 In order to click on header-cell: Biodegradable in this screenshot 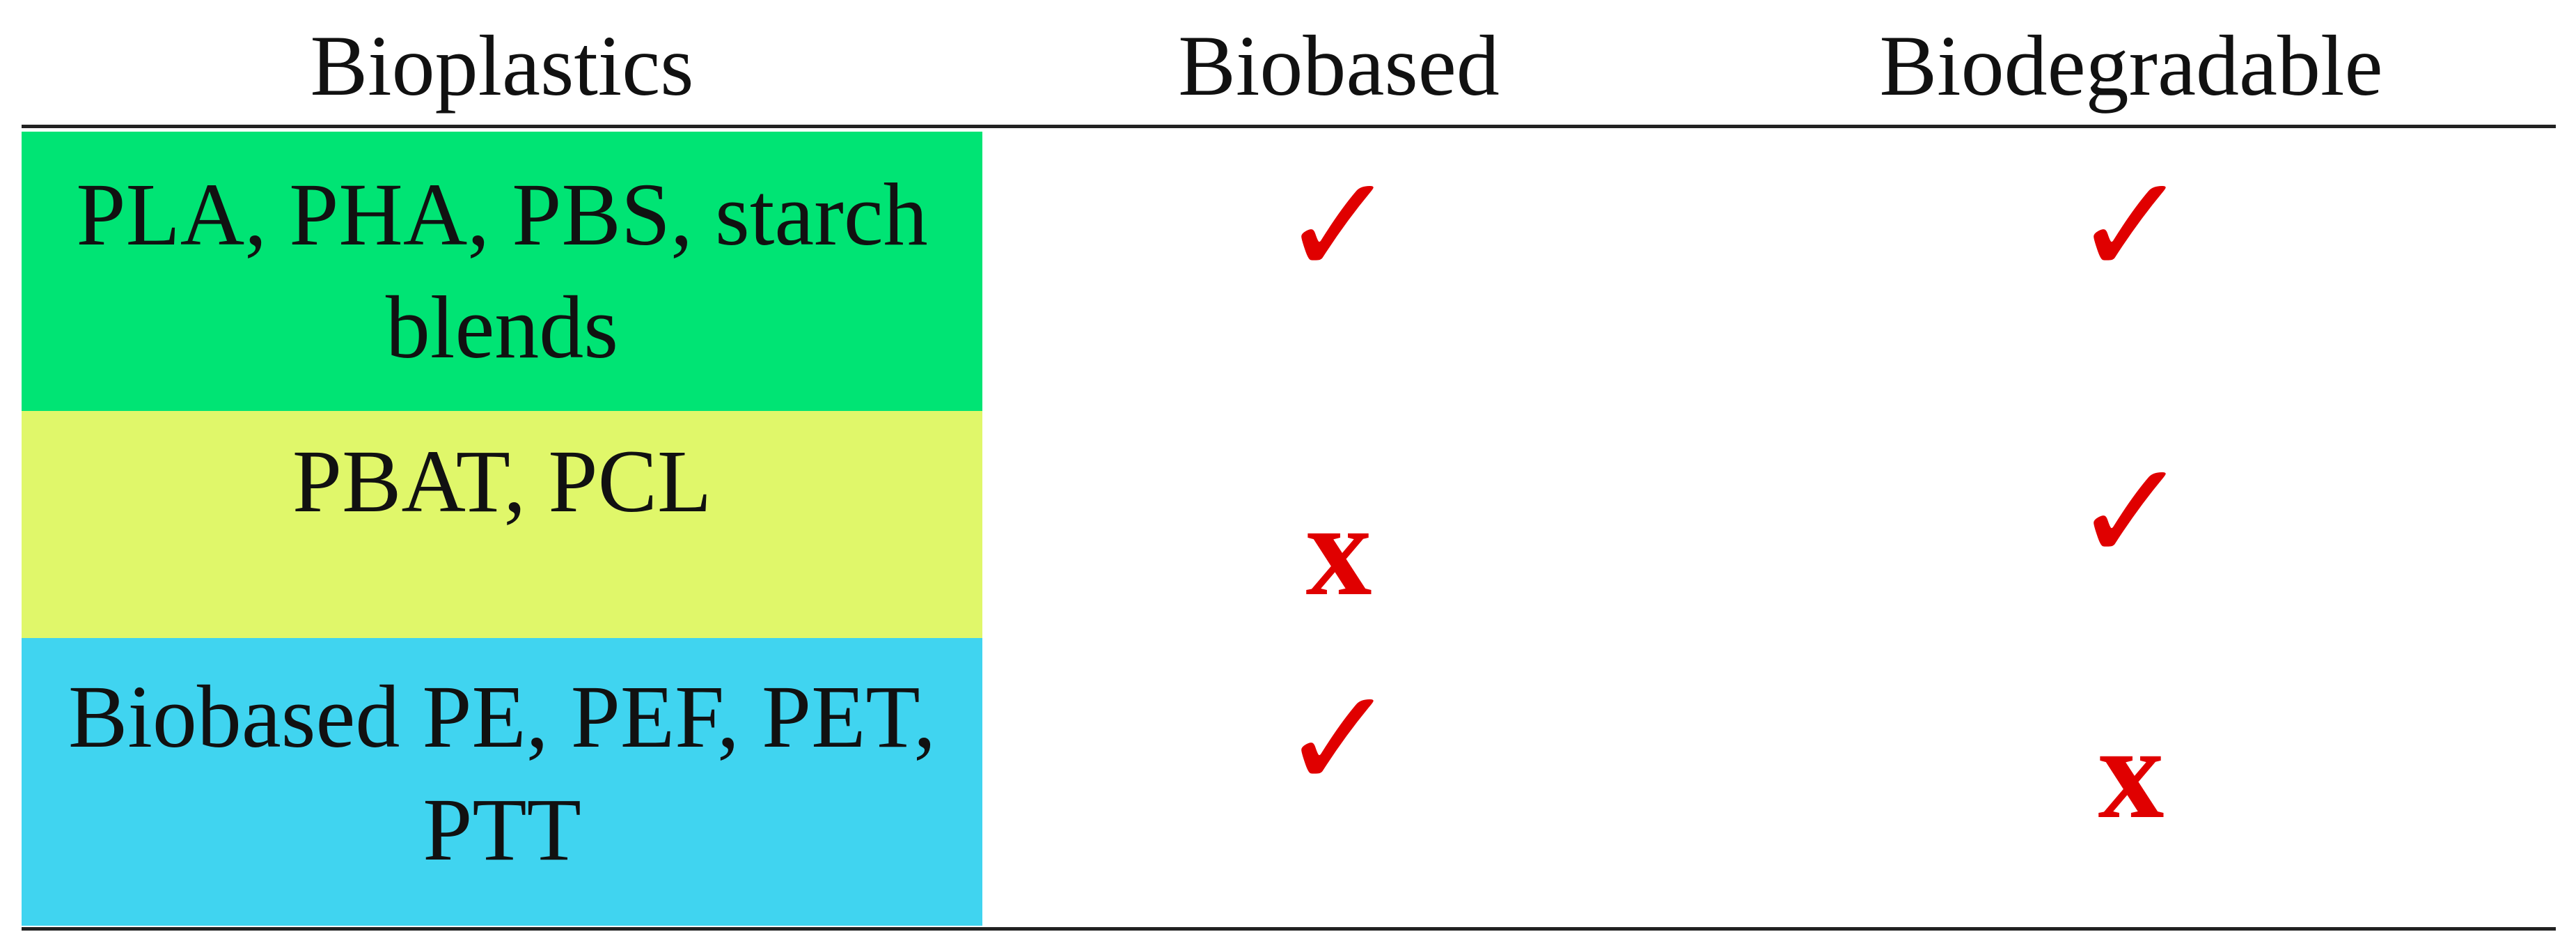, I will do `click(2131, 66)`.